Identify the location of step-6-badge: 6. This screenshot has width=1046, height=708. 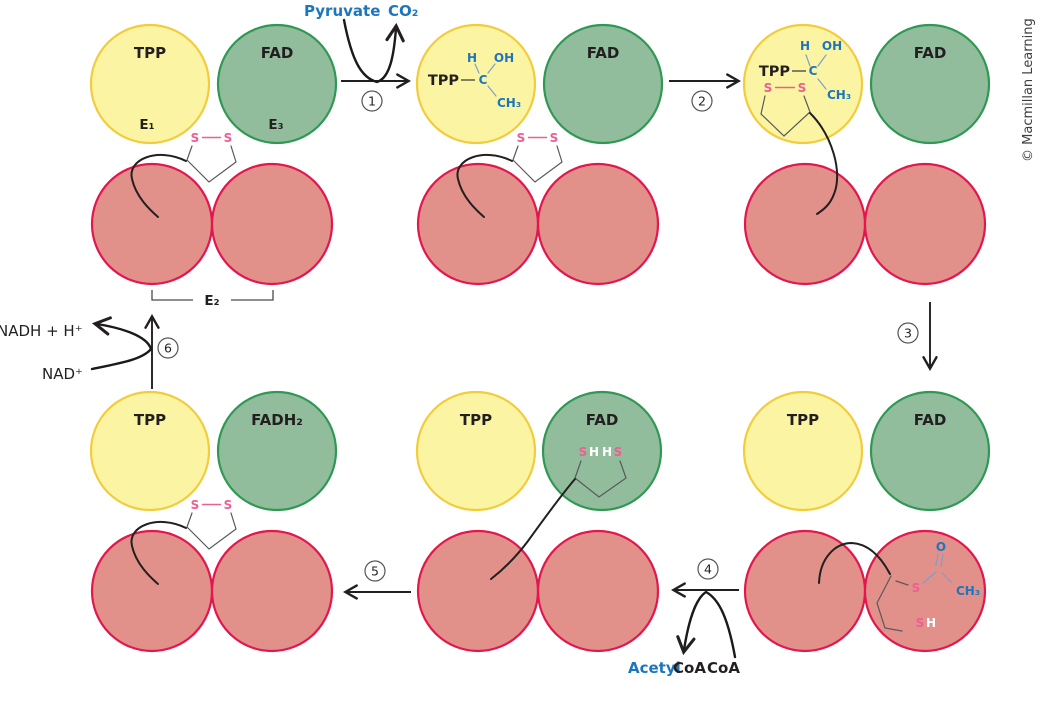
(168, 348).